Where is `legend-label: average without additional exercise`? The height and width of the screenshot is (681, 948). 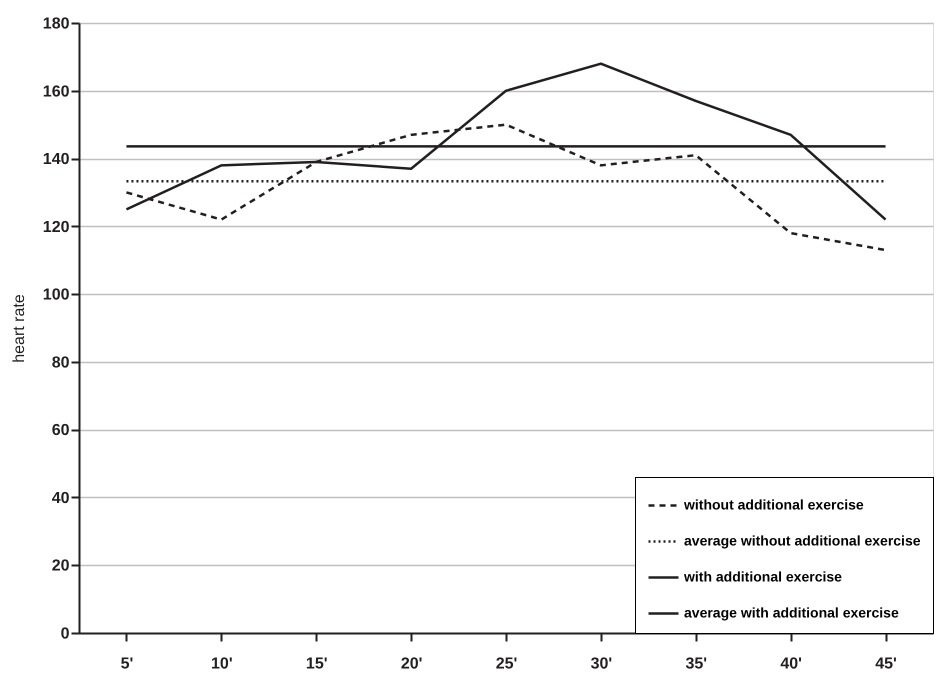 legend-label: average without additional exercise is located at coordinates (802, 540).